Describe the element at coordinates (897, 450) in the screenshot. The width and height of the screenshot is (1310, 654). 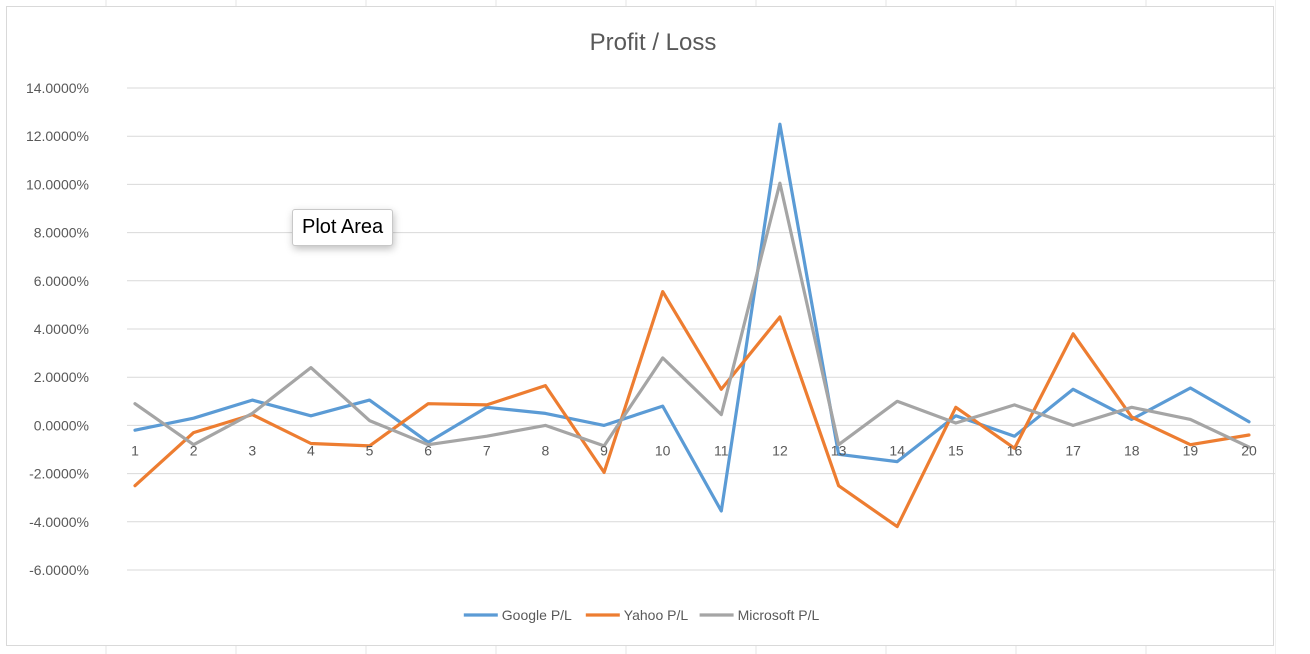
I see `x-tick-label: 14` at that location.